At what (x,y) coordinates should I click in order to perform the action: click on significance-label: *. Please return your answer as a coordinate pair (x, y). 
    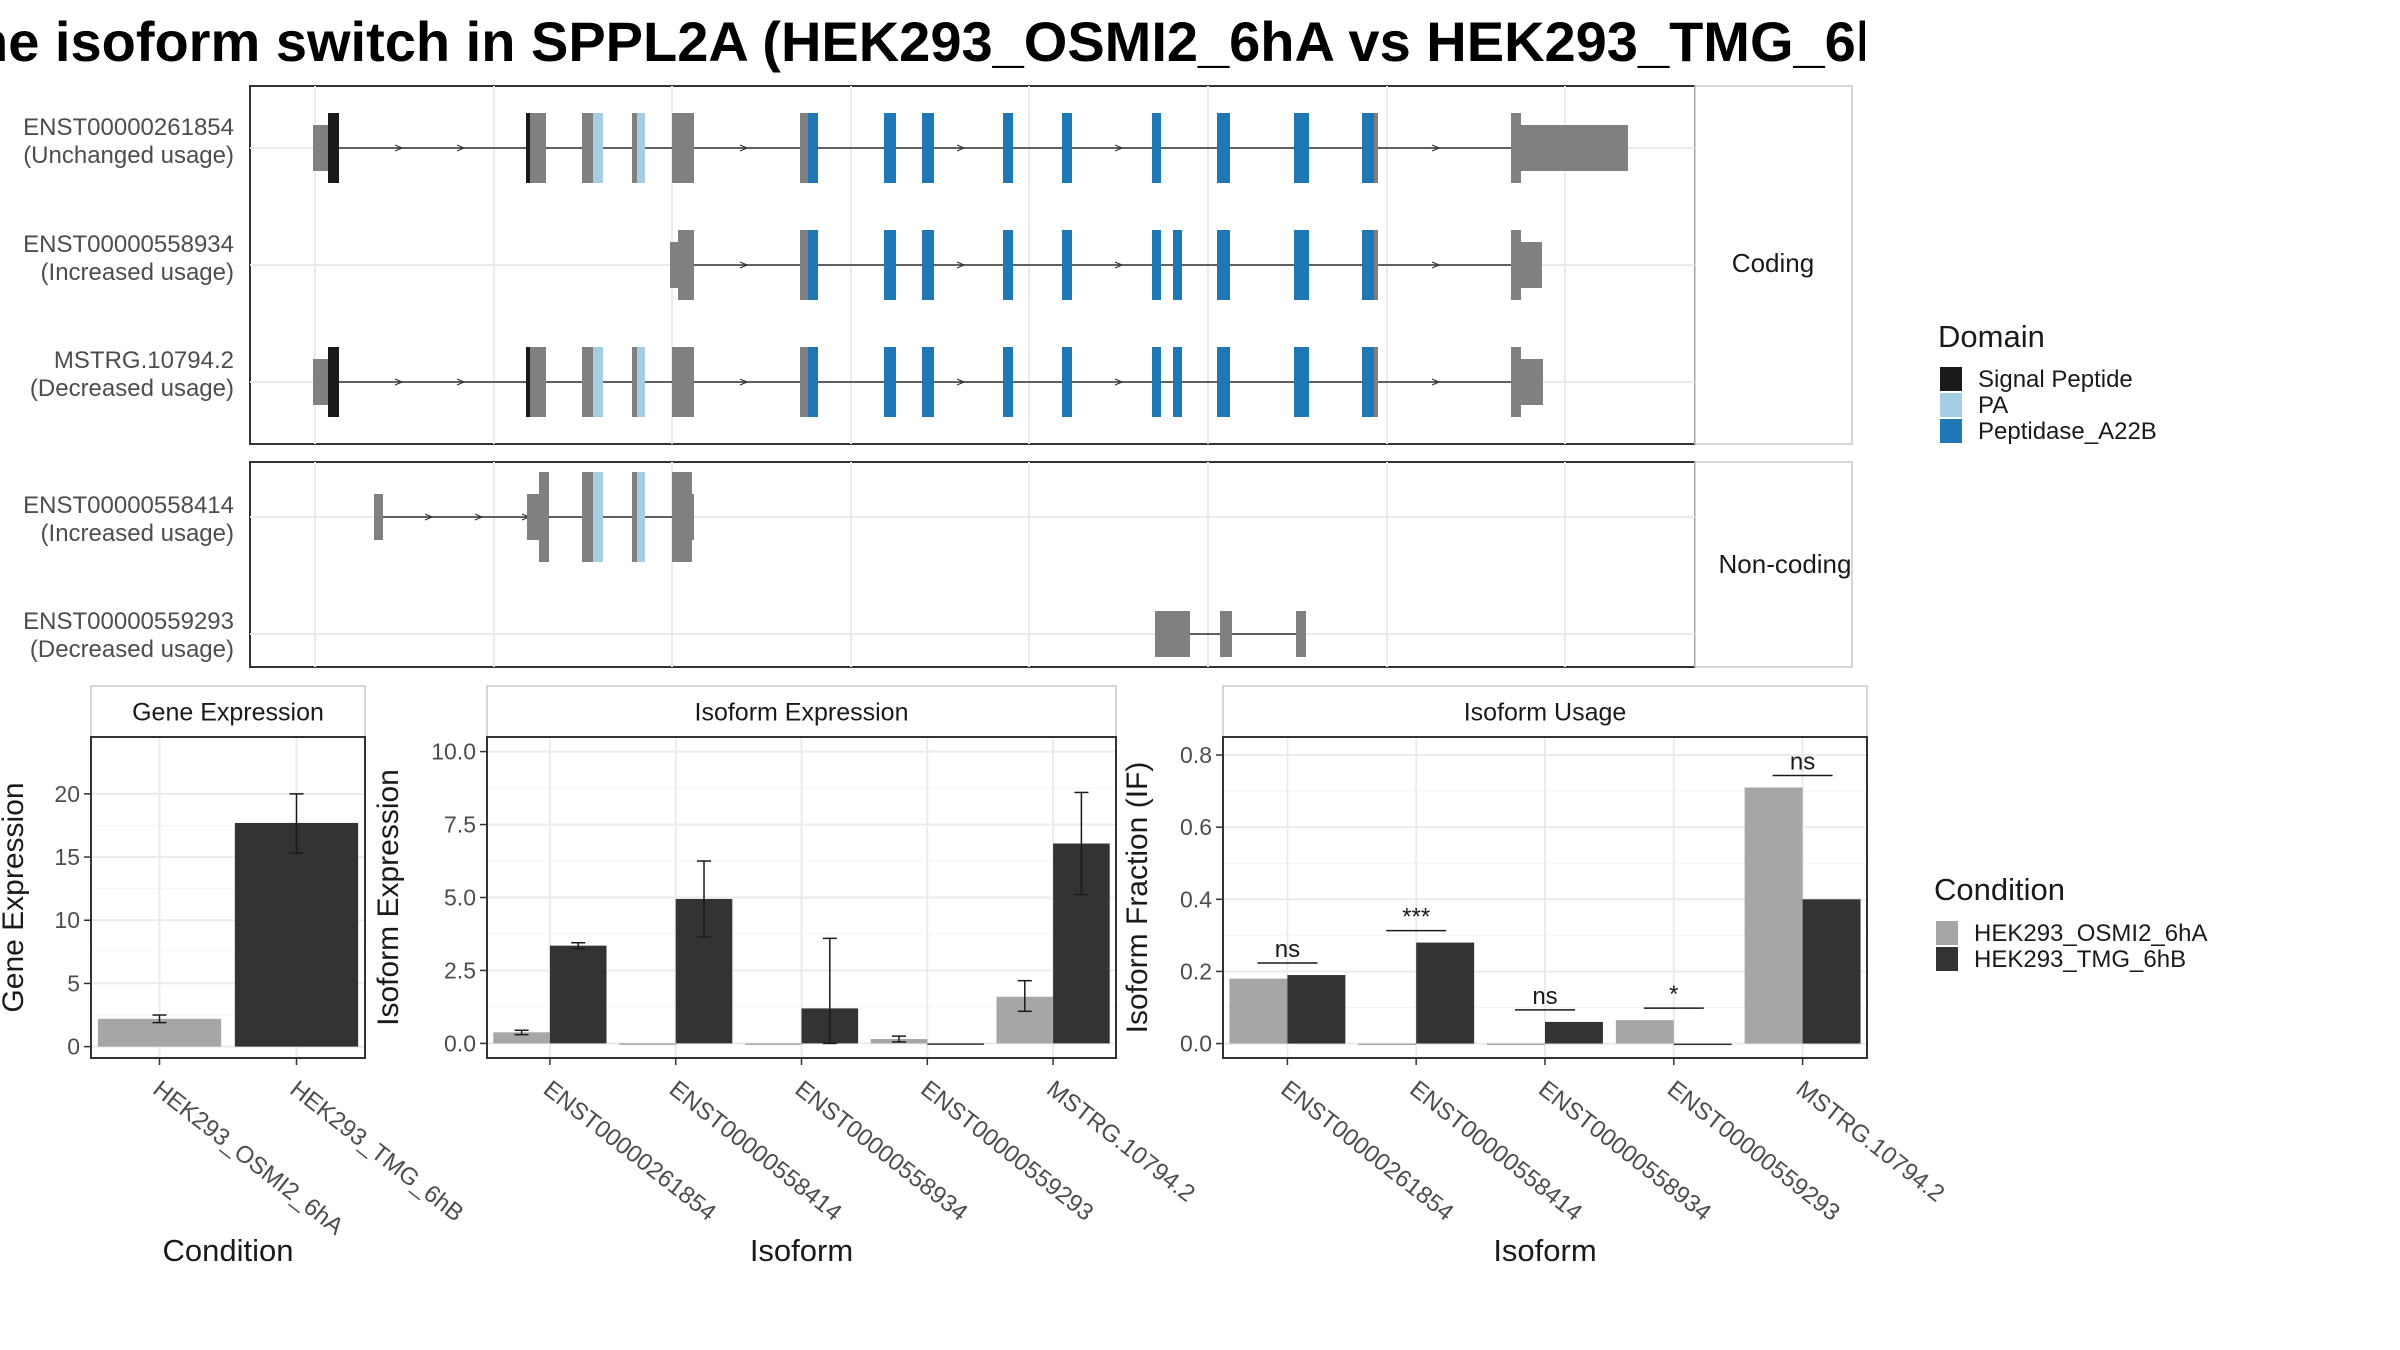
    Looking at the image, I should click on (1673, 994).